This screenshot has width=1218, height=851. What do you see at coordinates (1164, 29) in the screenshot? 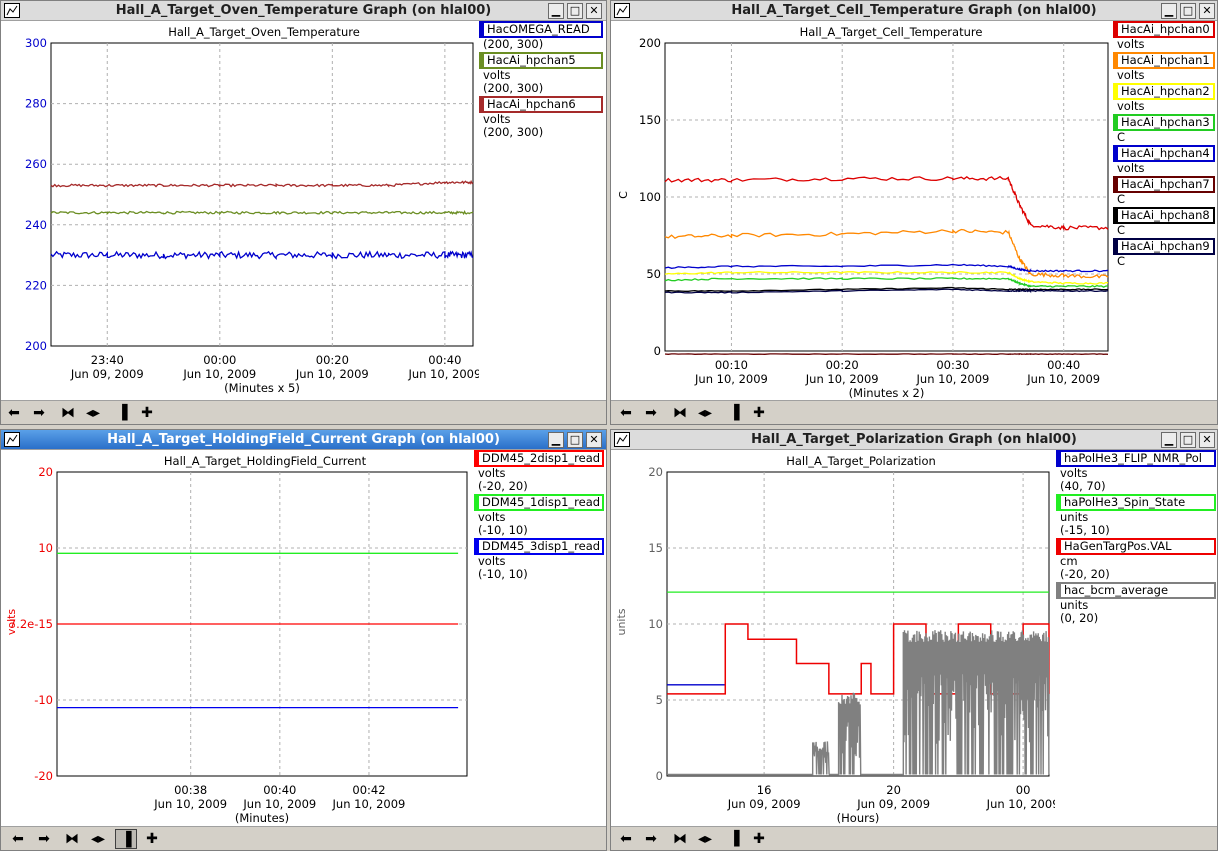
I see `legend-series-name: HacAi_hpchan0` at bounding box center [1164, 29].